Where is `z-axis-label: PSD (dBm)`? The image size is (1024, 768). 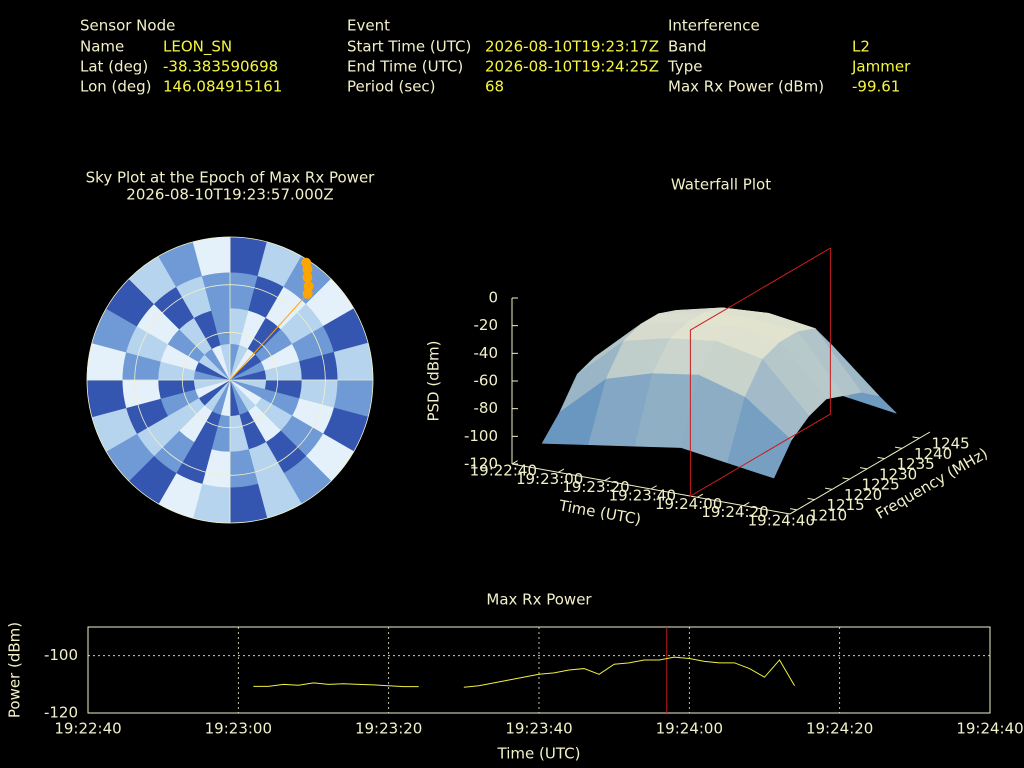
z-axis-label: PSD (dBm) is located at coordinates (434, 380).